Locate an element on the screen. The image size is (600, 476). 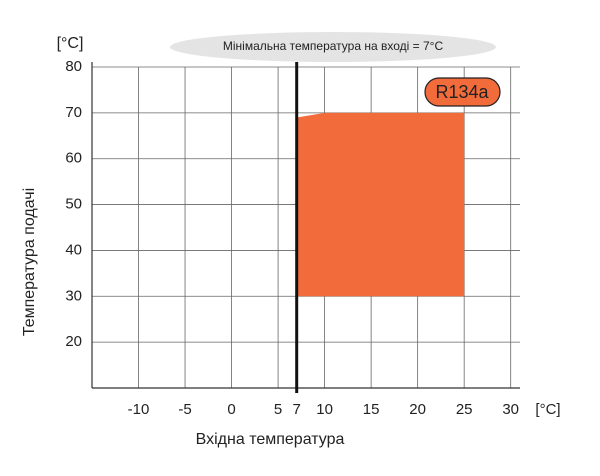
y-tick-label: 60 is located at coordinates (73, 158).